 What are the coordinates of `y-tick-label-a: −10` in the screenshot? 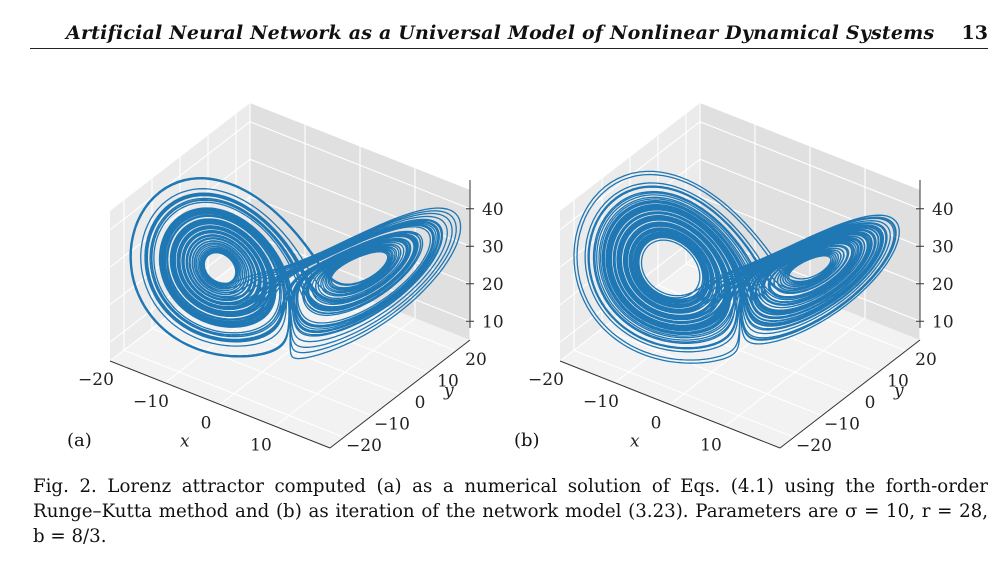 It's located at (392, 425).